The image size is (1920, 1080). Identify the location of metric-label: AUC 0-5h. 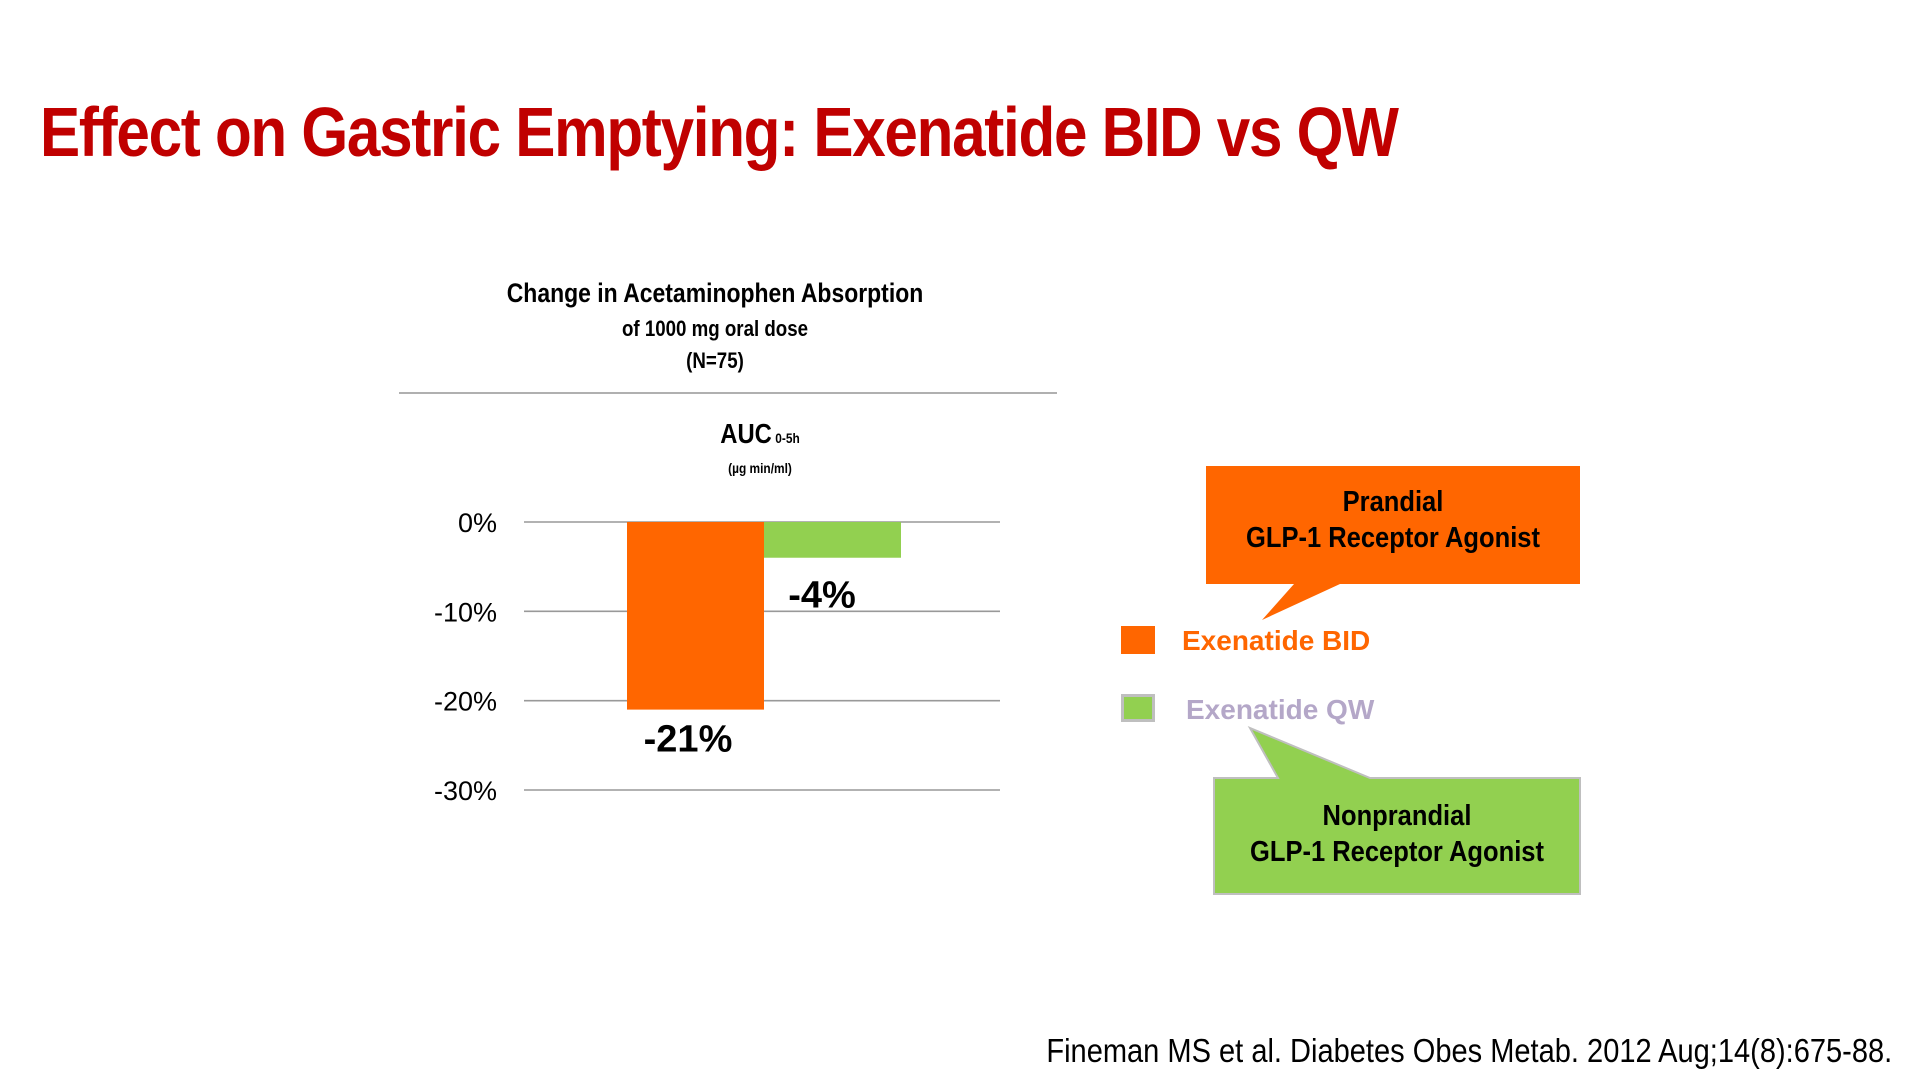
(760, 434).